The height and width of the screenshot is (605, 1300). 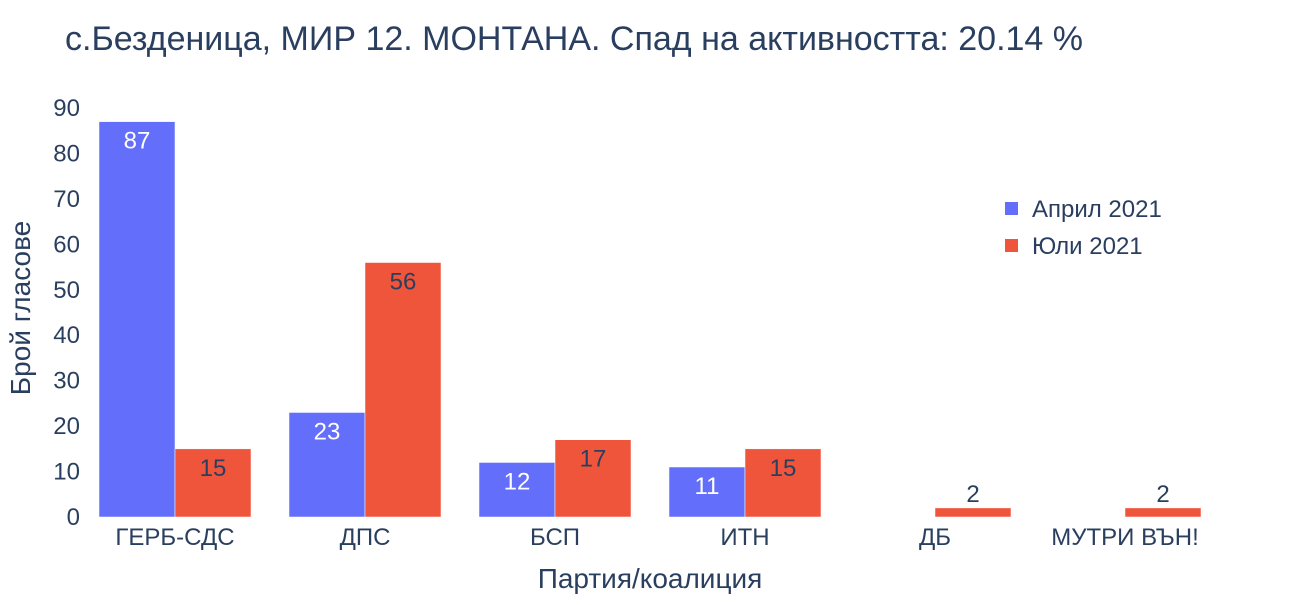 I want to click on x-axis-ticks: ГЕРБ-СДС ДПС БСП ИТН ДБ МУТРИ ВЪН!, so click(x=656, y=537).